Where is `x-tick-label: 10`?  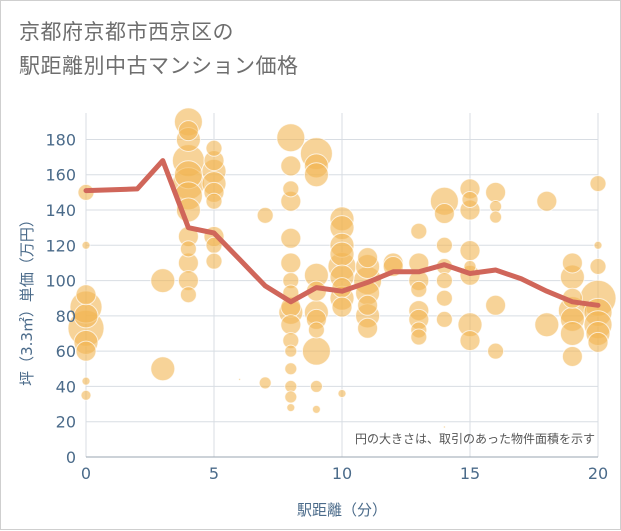
x-tick-label: 10 is located at coordinates (342, 473).